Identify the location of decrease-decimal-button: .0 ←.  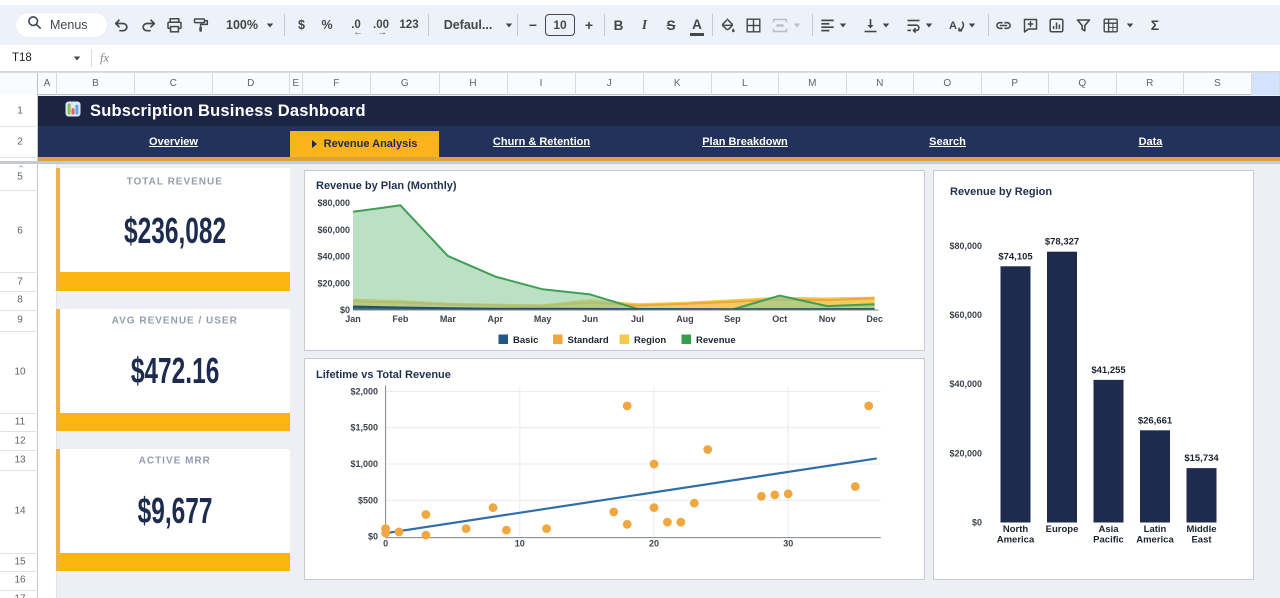
(356, 25).